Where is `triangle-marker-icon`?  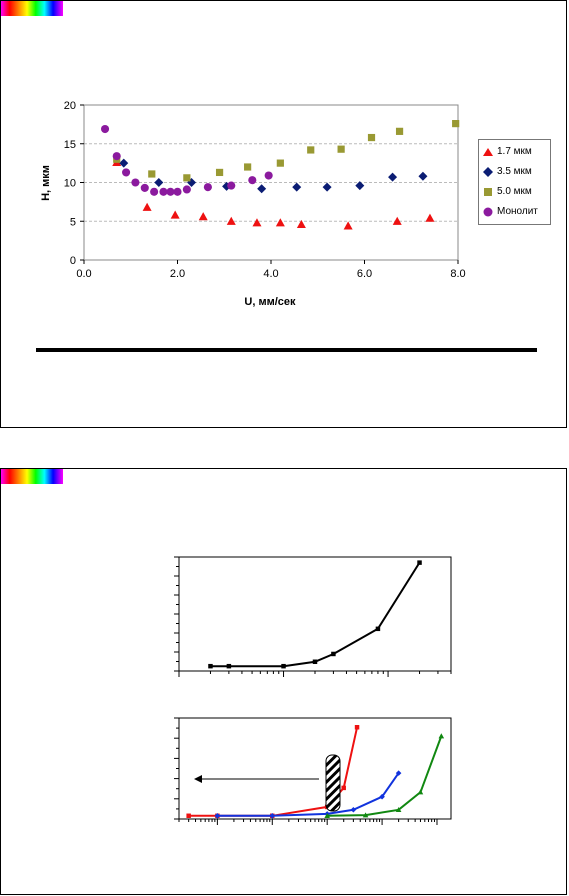
triangle-marker-icon is located at coordinates (488, 152).